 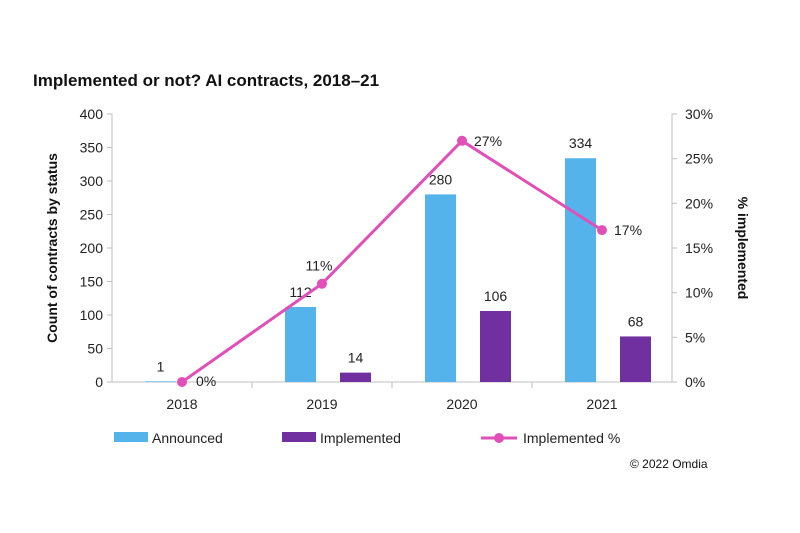 I want to click on y-tick-label-right: 25%, so click(x=699, y=159).